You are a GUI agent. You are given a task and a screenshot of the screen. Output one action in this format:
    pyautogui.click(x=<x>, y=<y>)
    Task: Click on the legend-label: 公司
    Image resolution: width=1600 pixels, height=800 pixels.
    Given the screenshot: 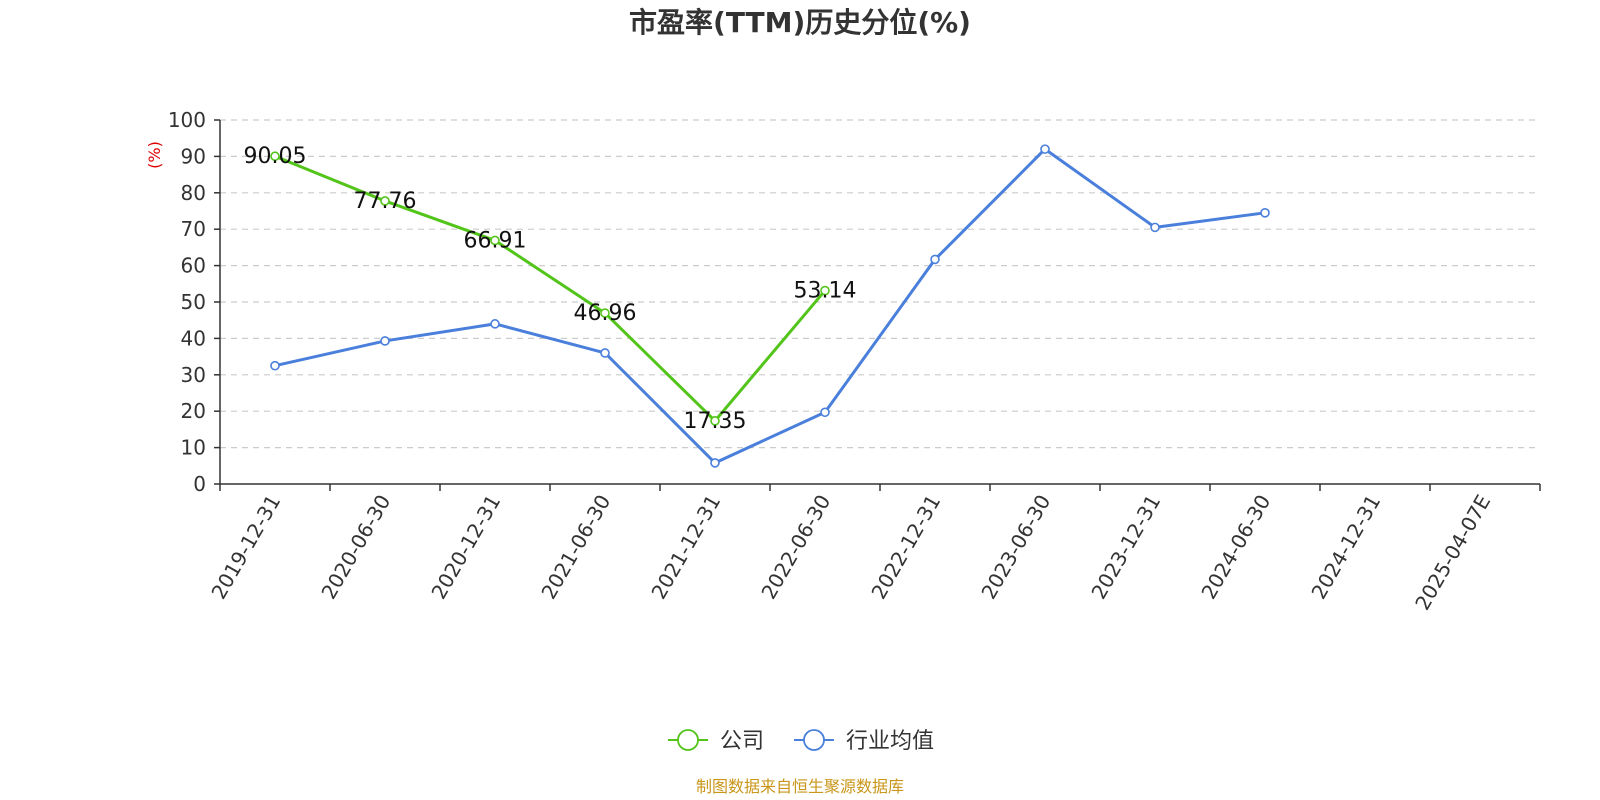 What is the action you would take?
    pyautogui.click(x=742, y=741)
    